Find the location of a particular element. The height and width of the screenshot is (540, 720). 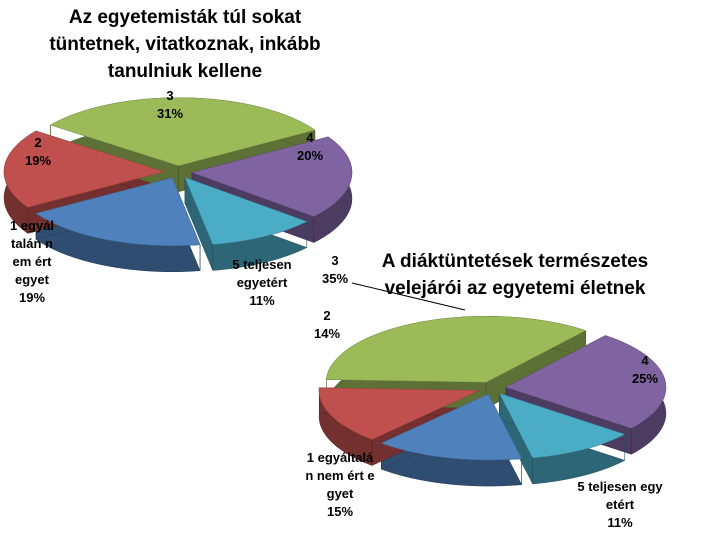

value-label: 25% is located at coordinates (645, 378).